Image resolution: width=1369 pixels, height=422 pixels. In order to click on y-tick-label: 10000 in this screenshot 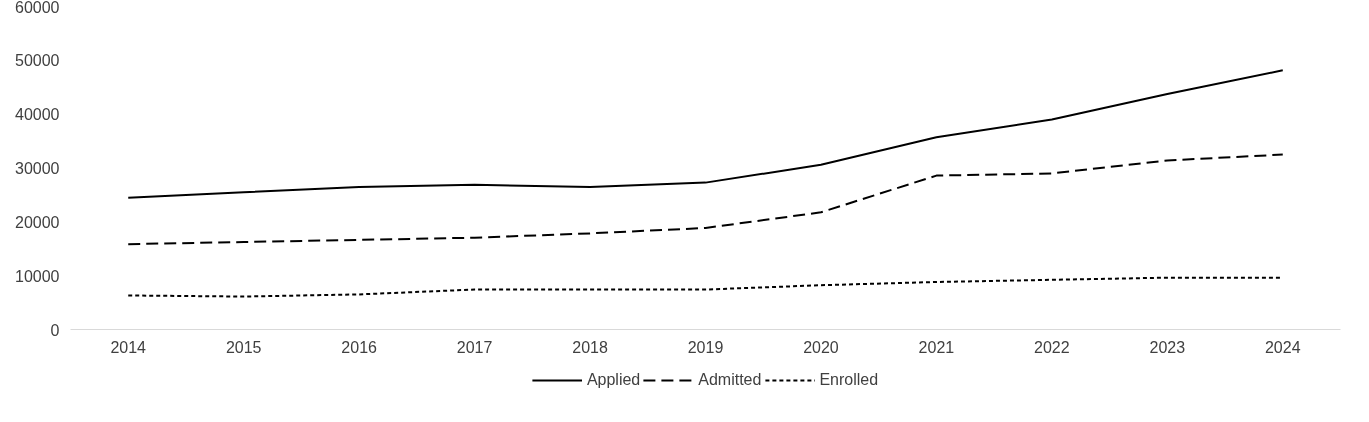, I will do `click(37, 276)`.